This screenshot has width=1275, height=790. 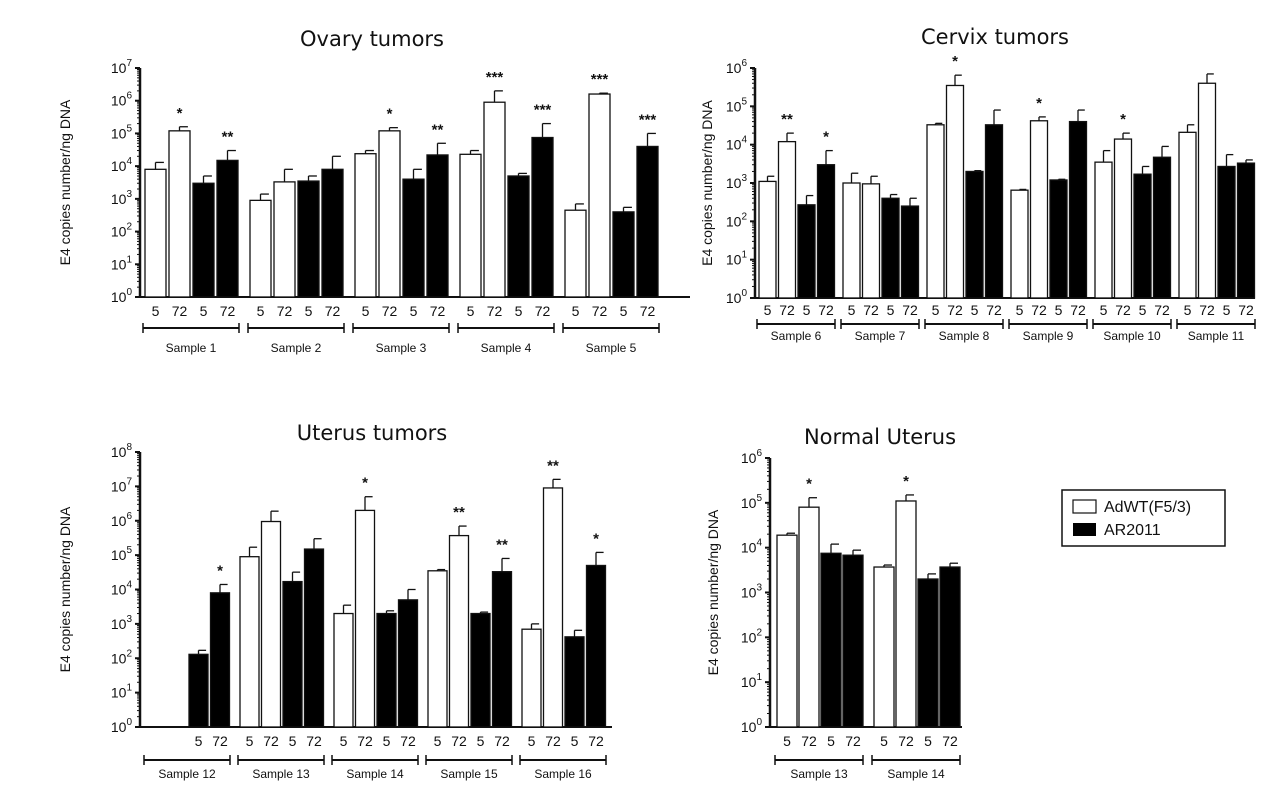 I want to click on sample-label: Sample 5, so click(x=611, y=348).